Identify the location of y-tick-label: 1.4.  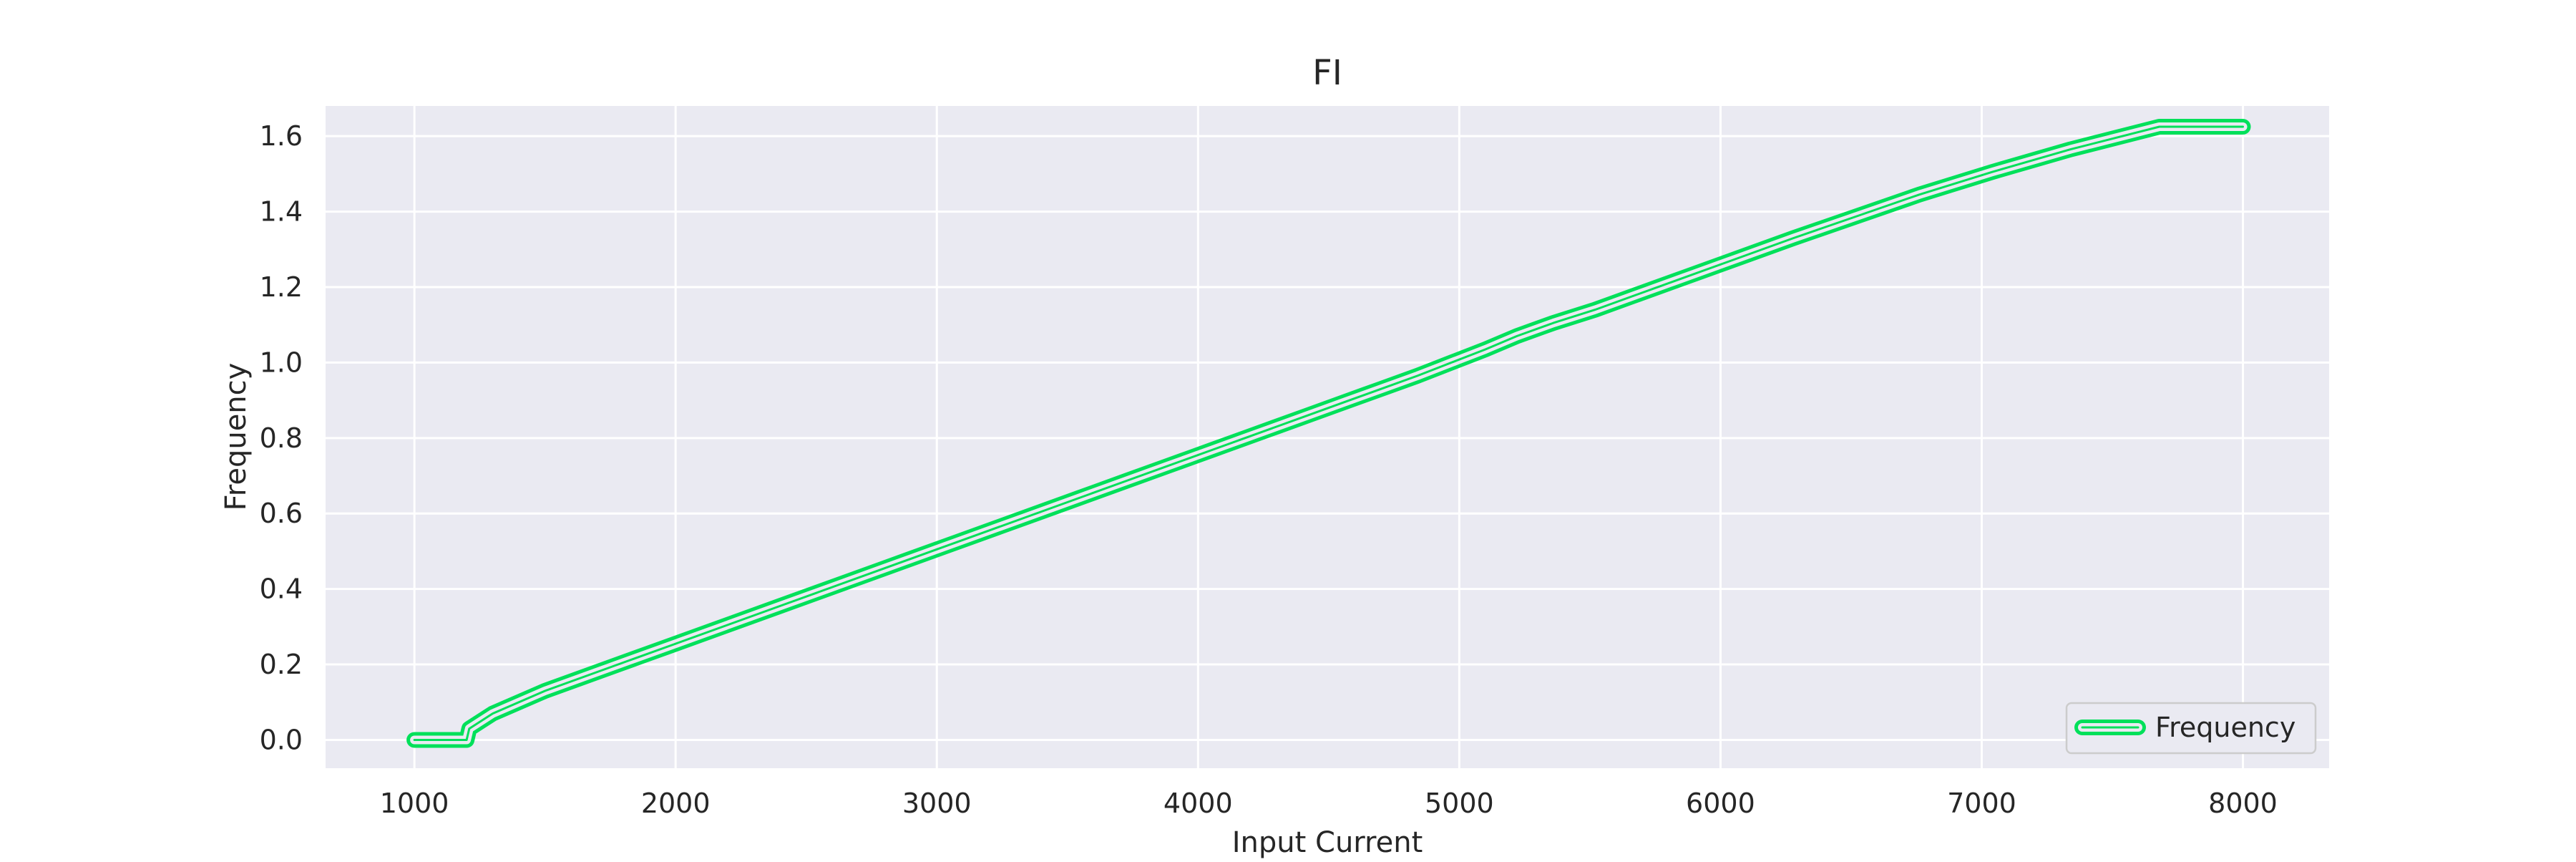
(281, 212).